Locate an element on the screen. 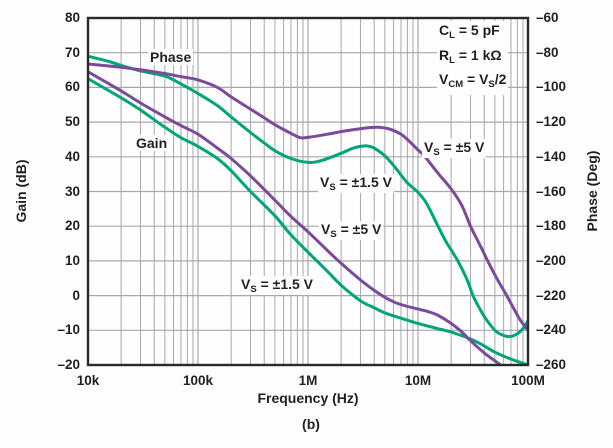  gain-tick-label: 60 is located at coordinates (72, 87).